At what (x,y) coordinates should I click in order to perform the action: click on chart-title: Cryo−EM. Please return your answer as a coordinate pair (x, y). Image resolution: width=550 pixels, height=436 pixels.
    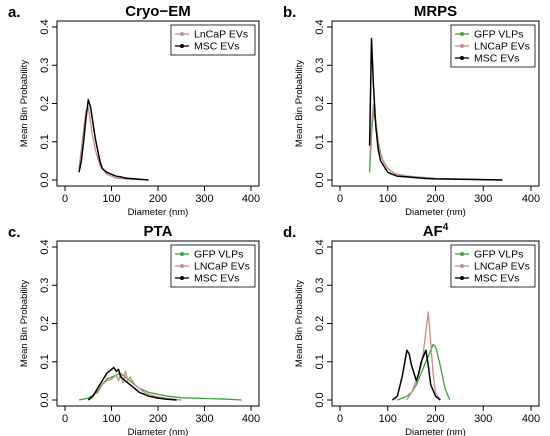
    Looking at the image, I should click on (157, 11).